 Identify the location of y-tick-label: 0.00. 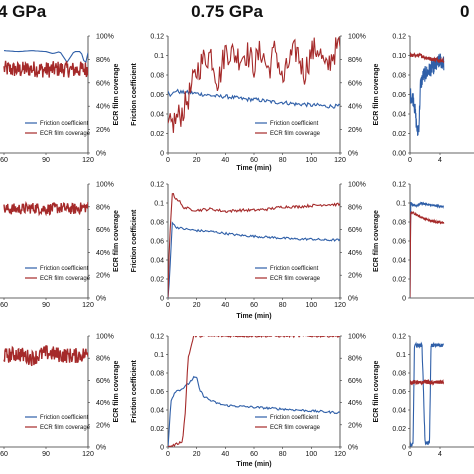
(399, 154).